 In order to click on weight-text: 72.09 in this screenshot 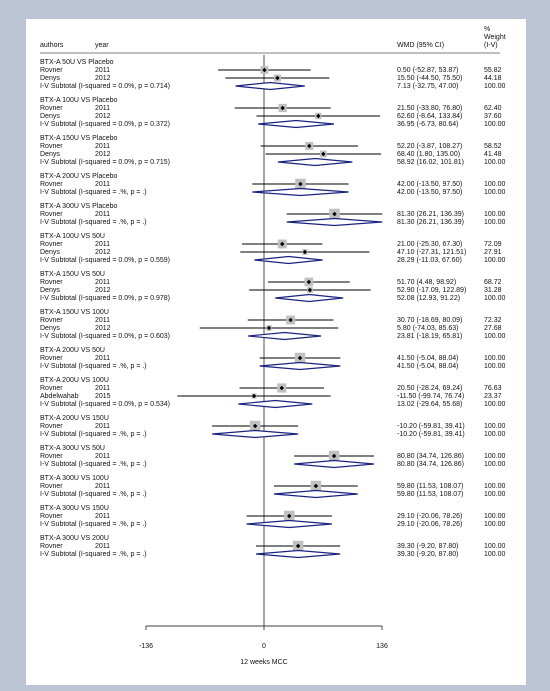, I will do `click(493, 244)`.